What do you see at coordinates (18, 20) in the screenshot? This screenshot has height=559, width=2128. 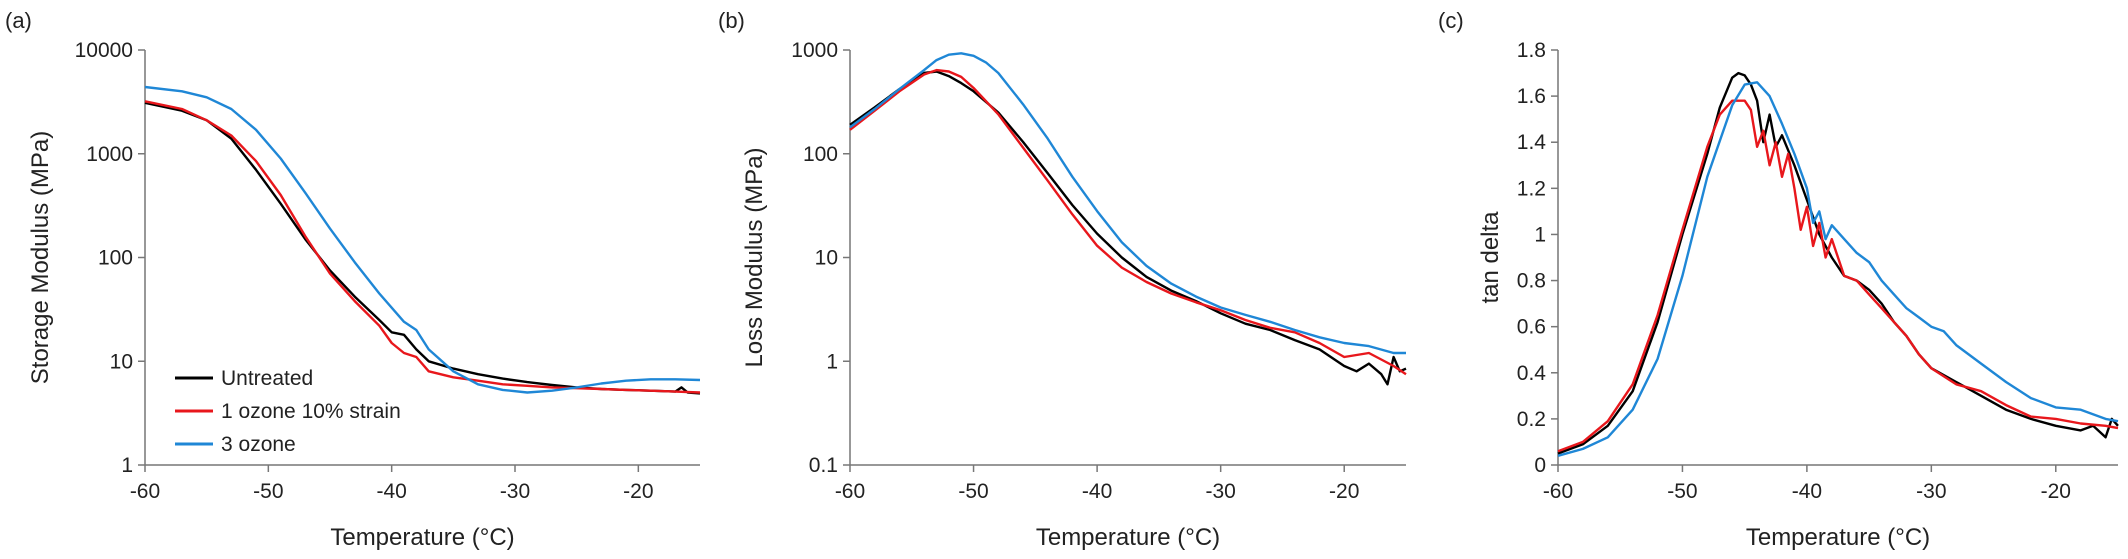 I see `panel-label: (a)` at bounding box center [18, 20].